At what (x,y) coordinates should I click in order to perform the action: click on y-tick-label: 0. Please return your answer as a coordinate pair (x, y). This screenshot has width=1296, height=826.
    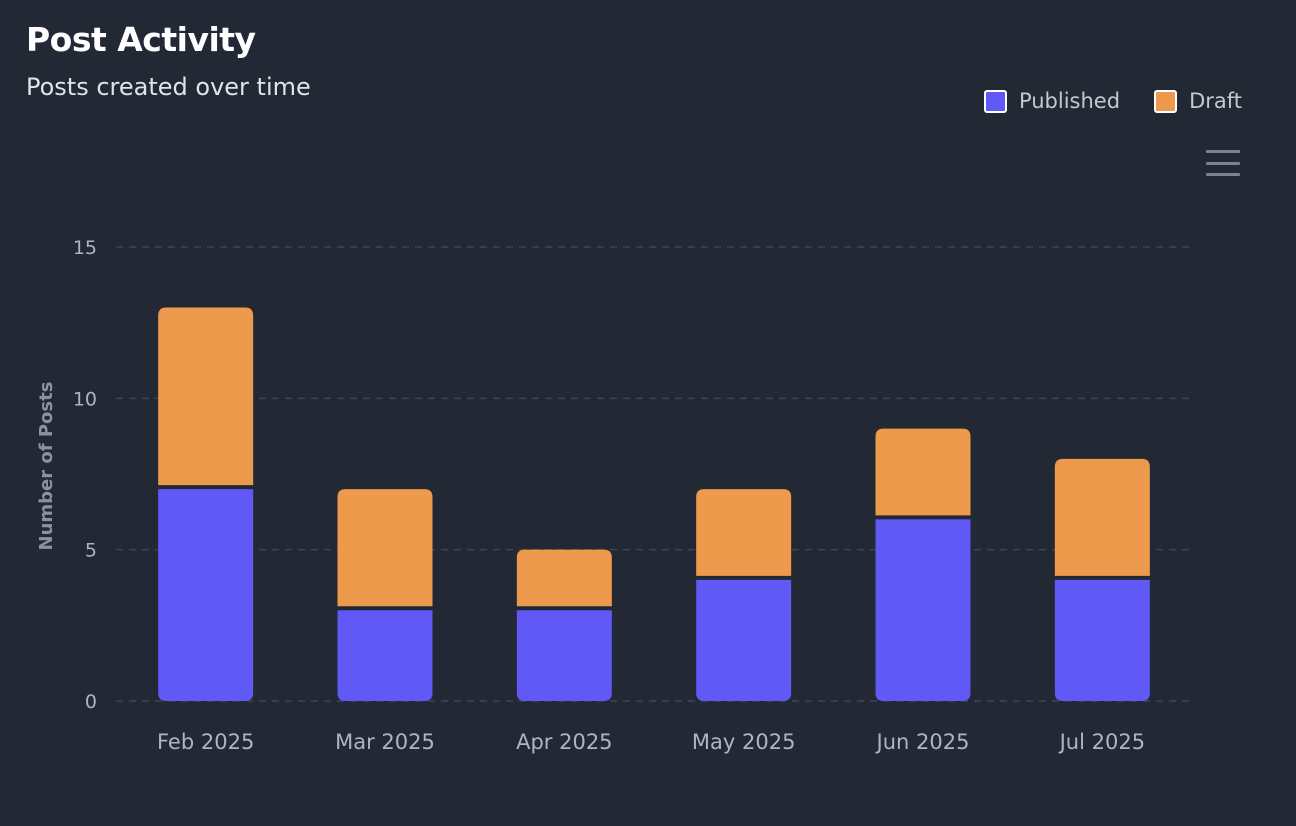
    Looking at the image, I should click on (91, 702).